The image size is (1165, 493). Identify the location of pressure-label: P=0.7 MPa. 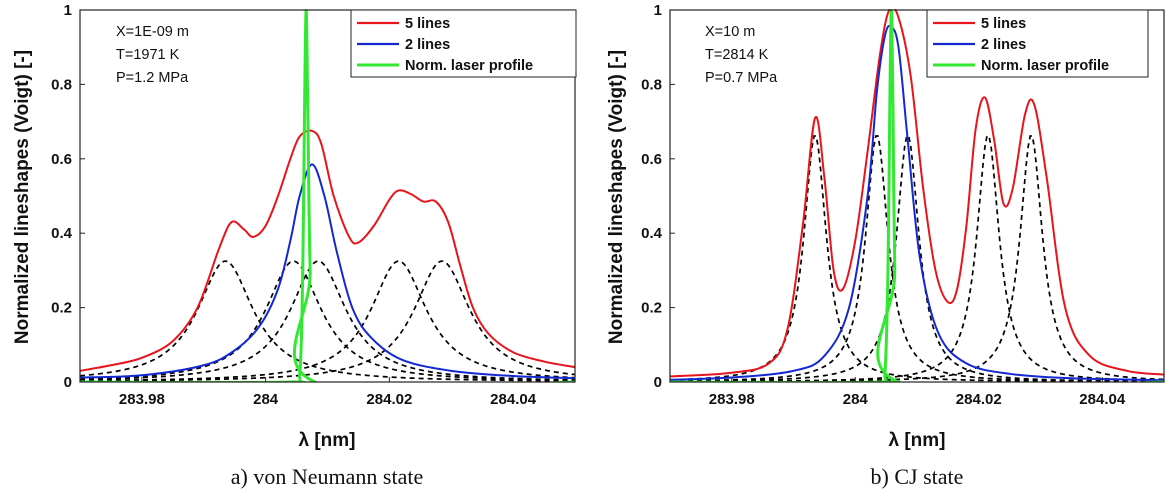
(741, 78).